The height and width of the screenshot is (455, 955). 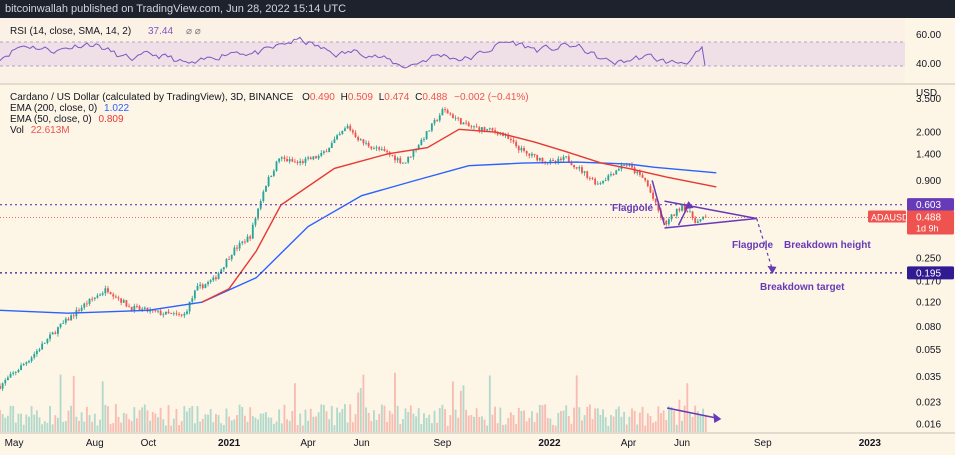 What do you see at coordinates (193, 31) in the screenshot?
I see `rsi-hide-icon: ⌀ ⌀` at bounding box center [193, 31].